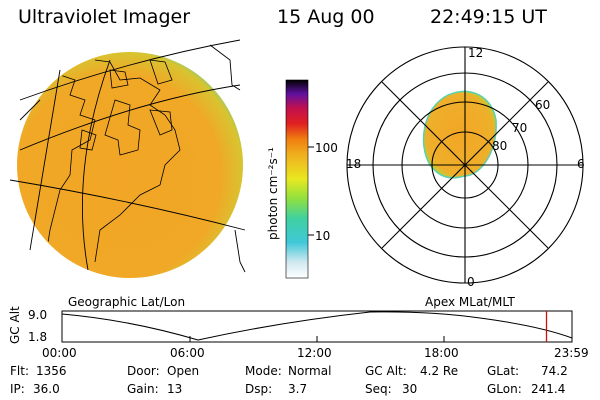  I want to click on orbit-xtick-2359: 23:59, so click(571, 353).